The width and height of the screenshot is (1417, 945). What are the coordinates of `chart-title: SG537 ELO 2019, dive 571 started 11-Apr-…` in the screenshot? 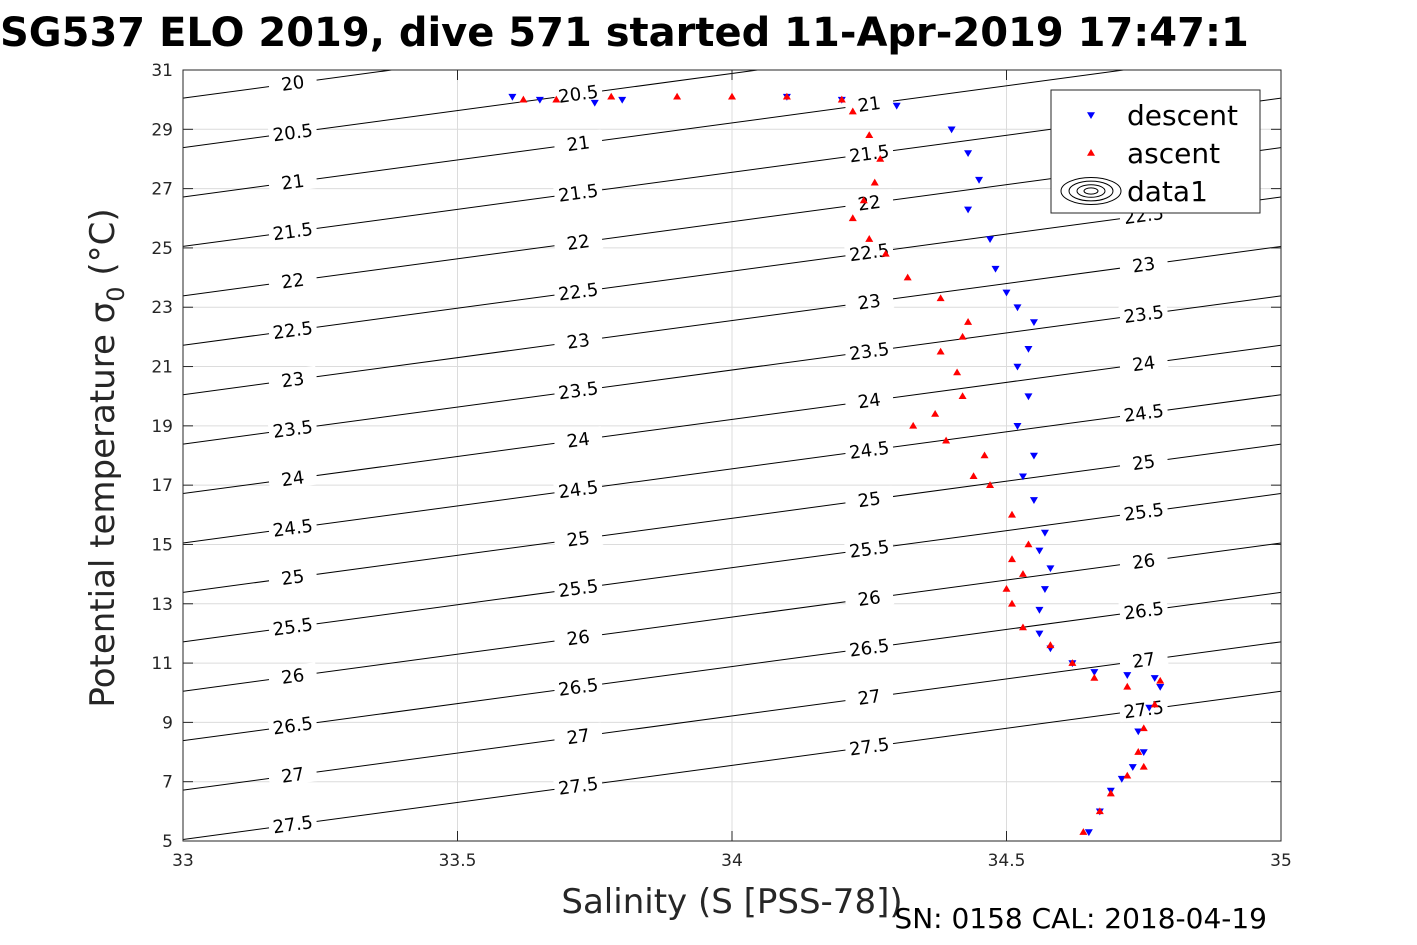 It's located at (624, 33).